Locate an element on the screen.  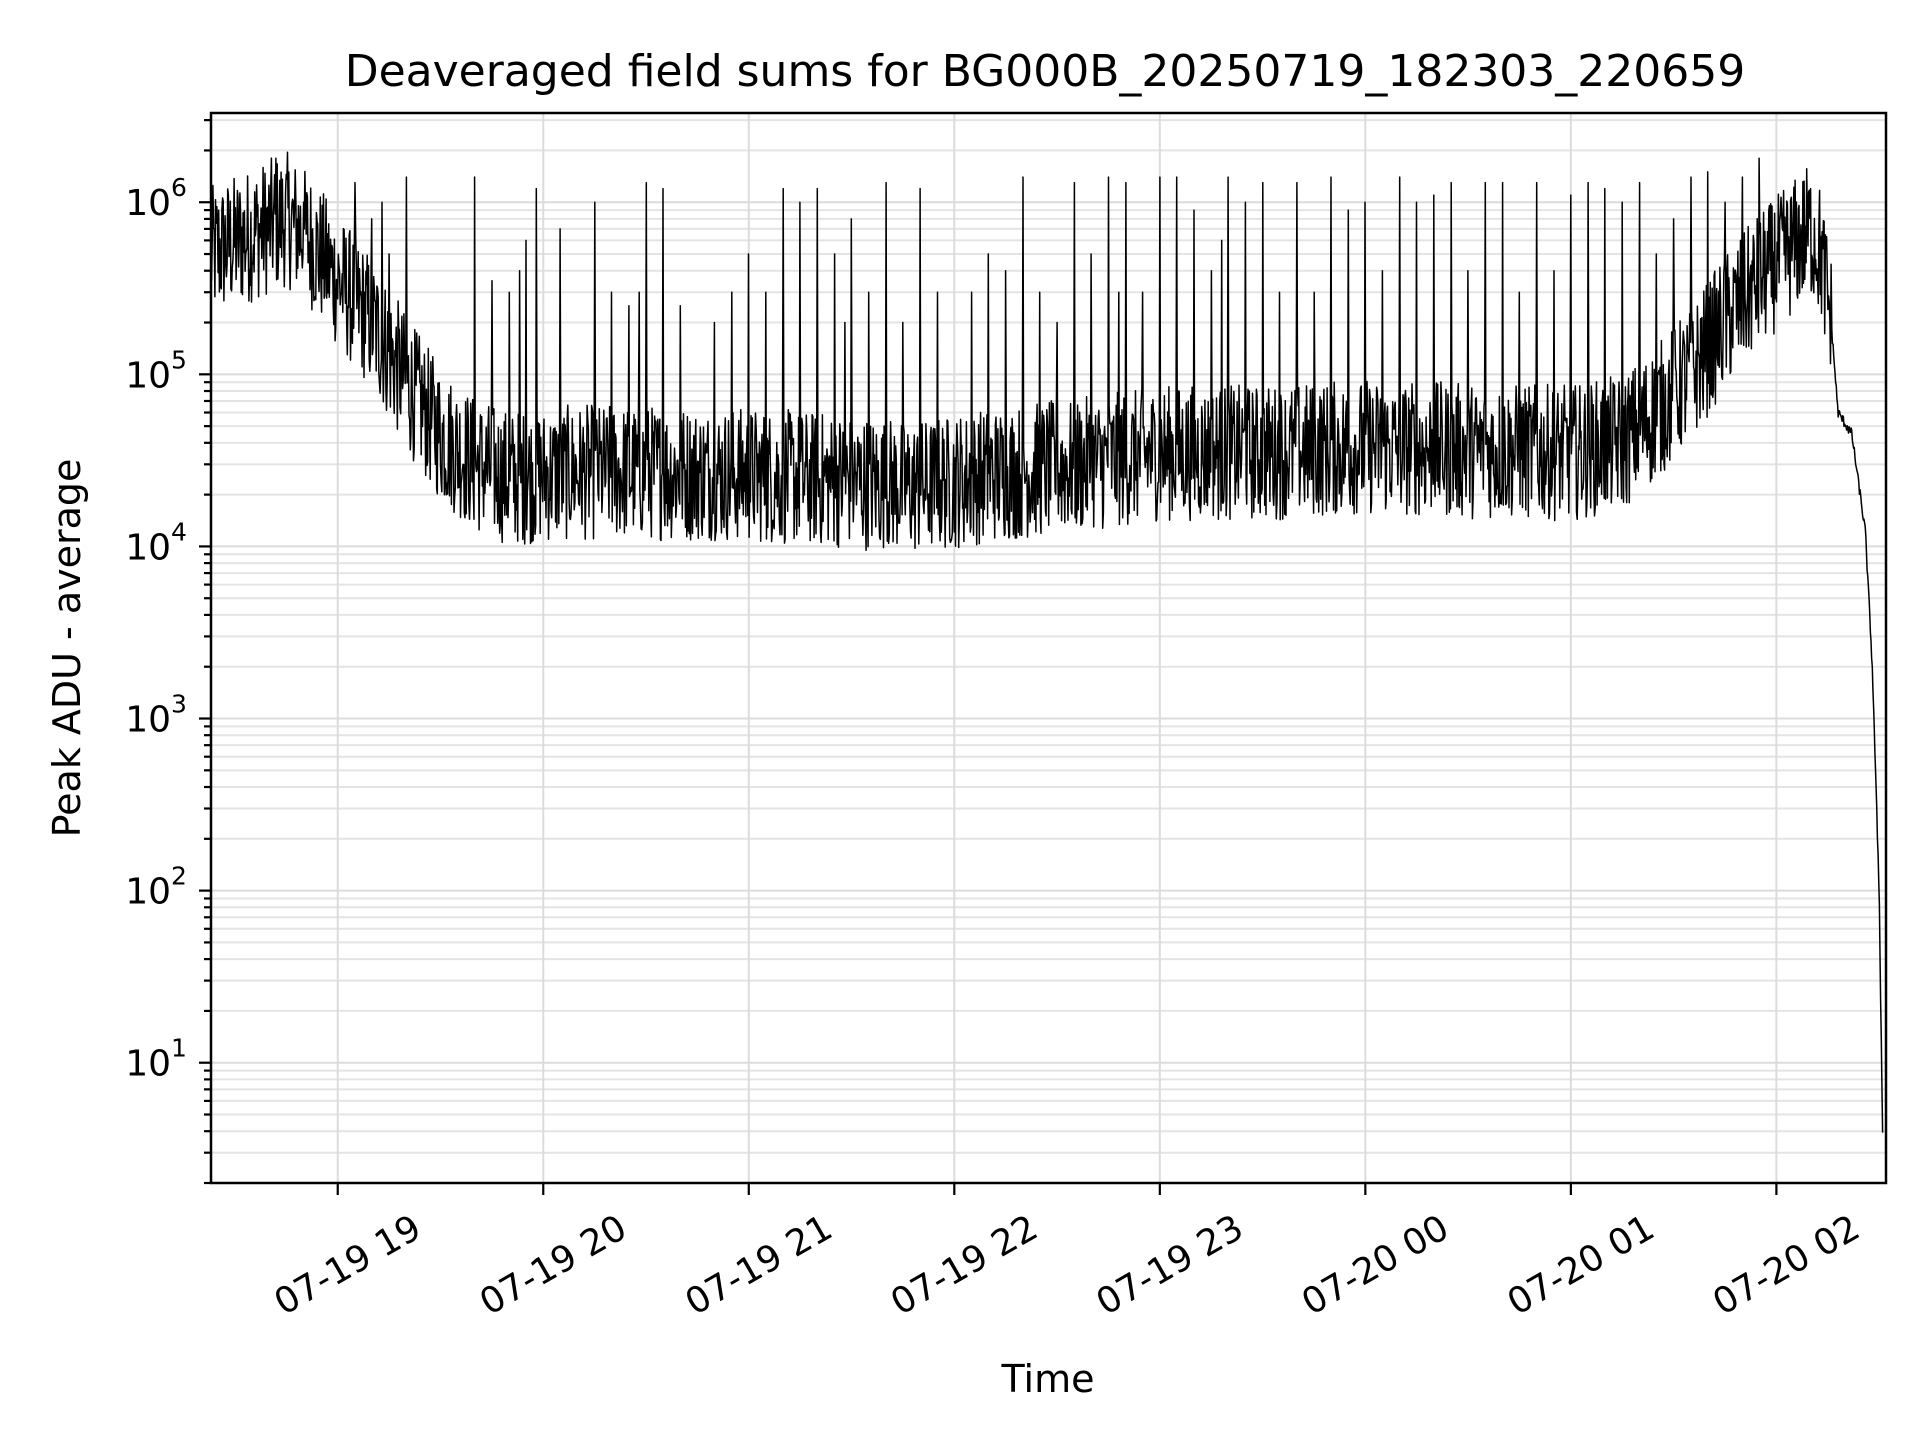
y-tick-exponent: 4 is located at coordinates (179, 531).